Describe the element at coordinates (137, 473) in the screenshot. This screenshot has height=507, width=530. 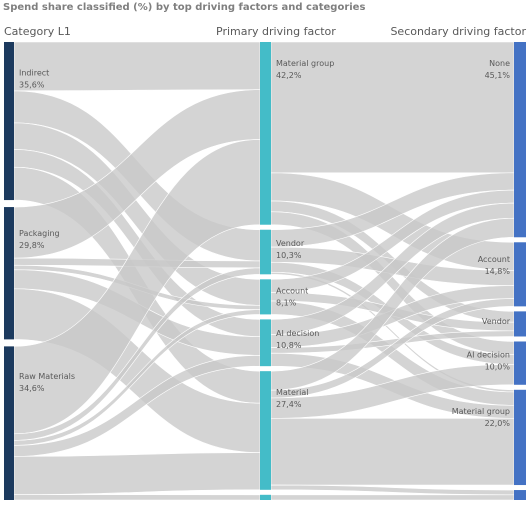
I see `link-raw-to-p_material` at that location.